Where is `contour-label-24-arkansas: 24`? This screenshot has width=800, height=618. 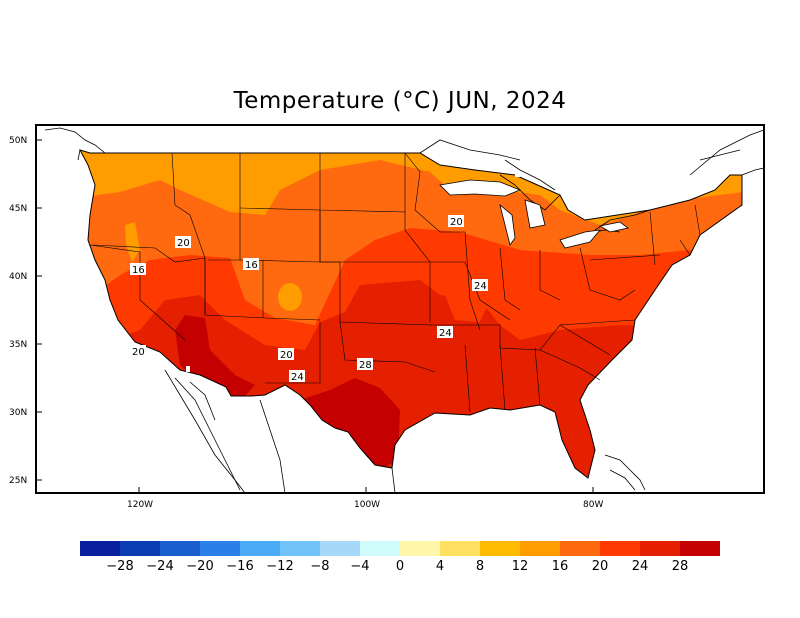
contour-label-24-arkansas: 24 is located at coordinates (445, 333).